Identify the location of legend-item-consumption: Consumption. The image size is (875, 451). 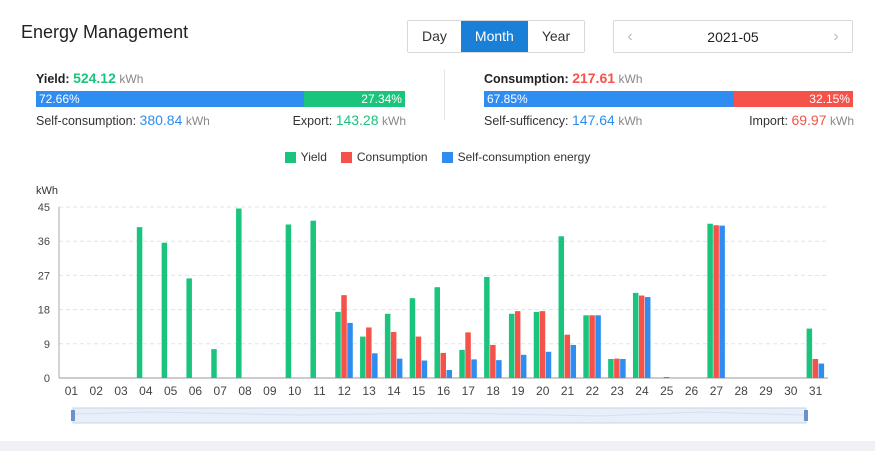
(384, 157).